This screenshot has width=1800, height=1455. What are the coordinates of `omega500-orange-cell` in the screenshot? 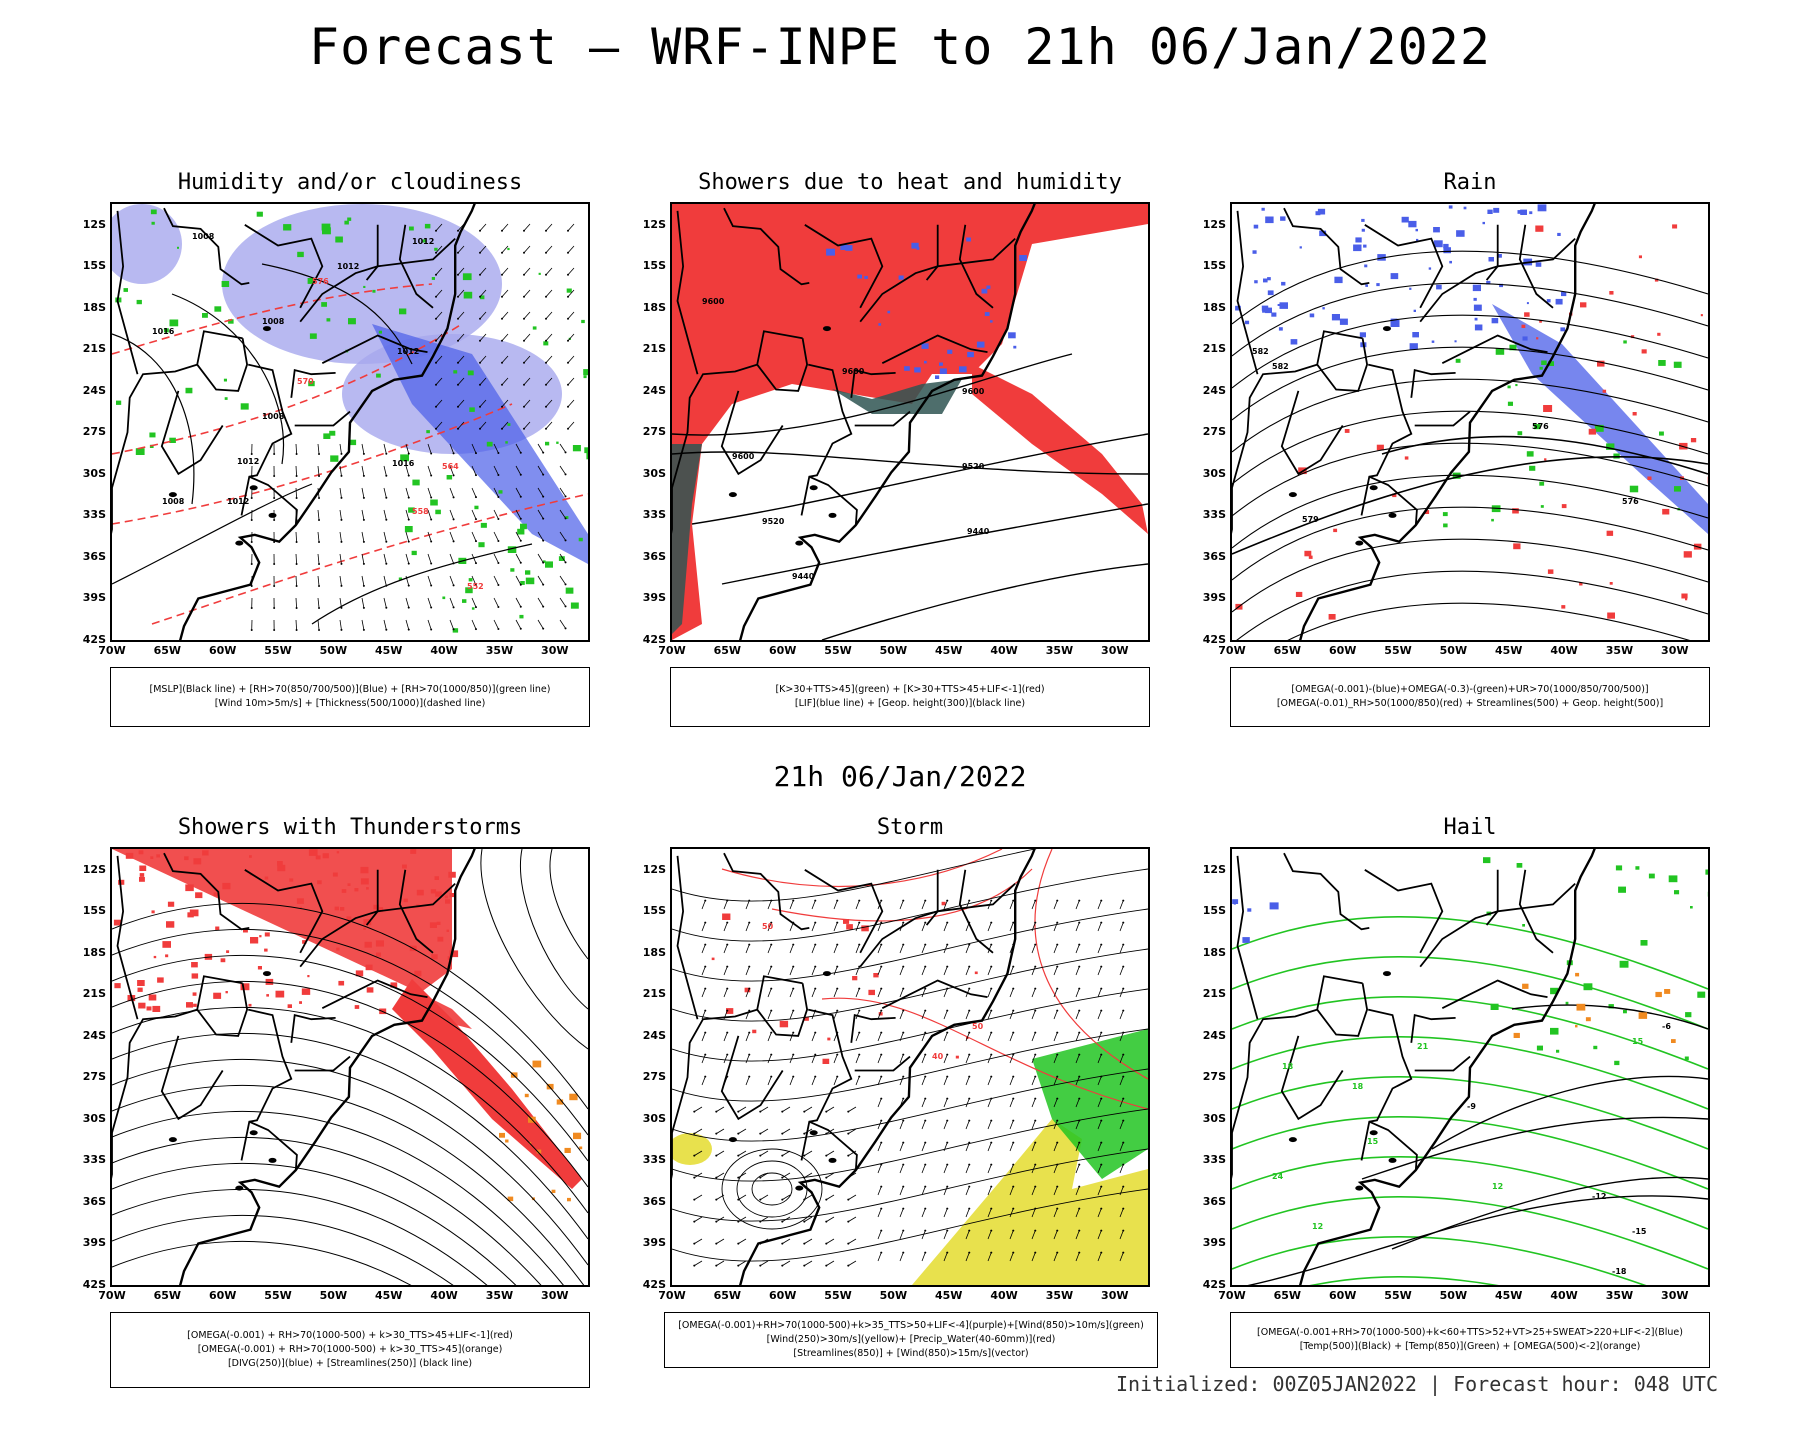 It's located at (1667, 991).